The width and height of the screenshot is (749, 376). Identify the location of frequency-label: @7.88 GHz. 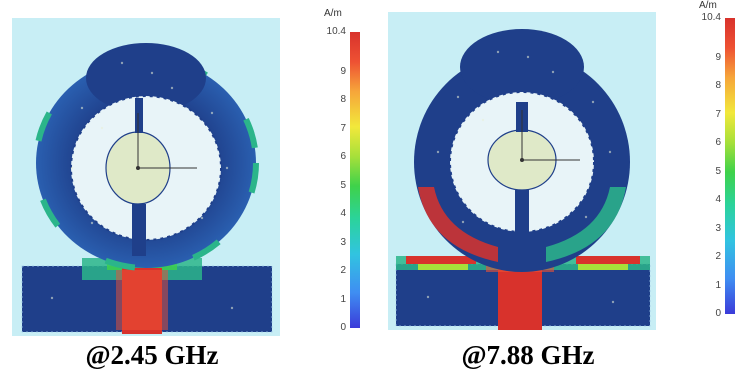
(528, 355).